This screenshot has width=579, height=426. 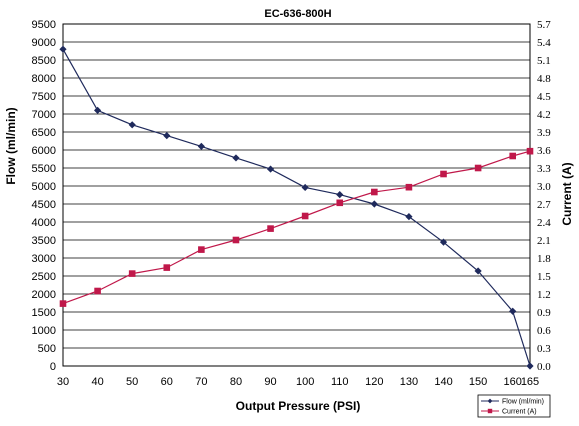 What do you see at coordinates (340, 382) in the screenshot?
I see `x-tick-label: 110` at bounding box center [340, 382].